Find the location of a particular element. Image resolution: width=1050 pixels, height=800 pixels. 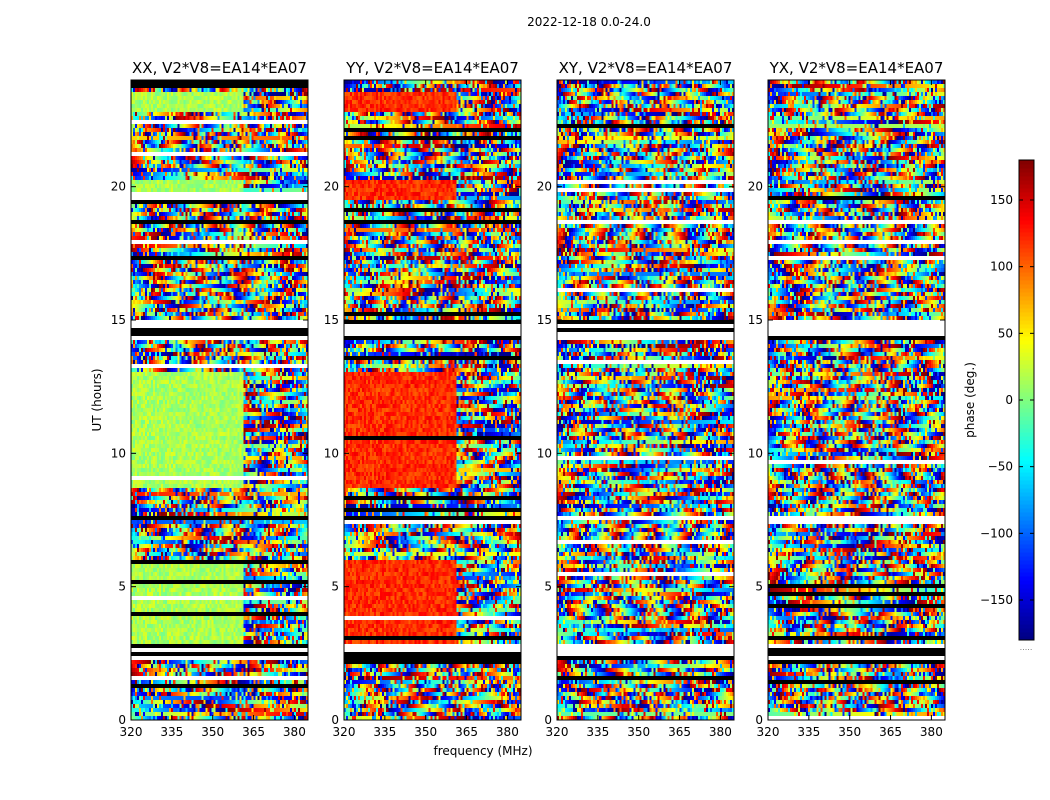

colorbar-label: phase (deg.) is located at coordinates (970, 400).